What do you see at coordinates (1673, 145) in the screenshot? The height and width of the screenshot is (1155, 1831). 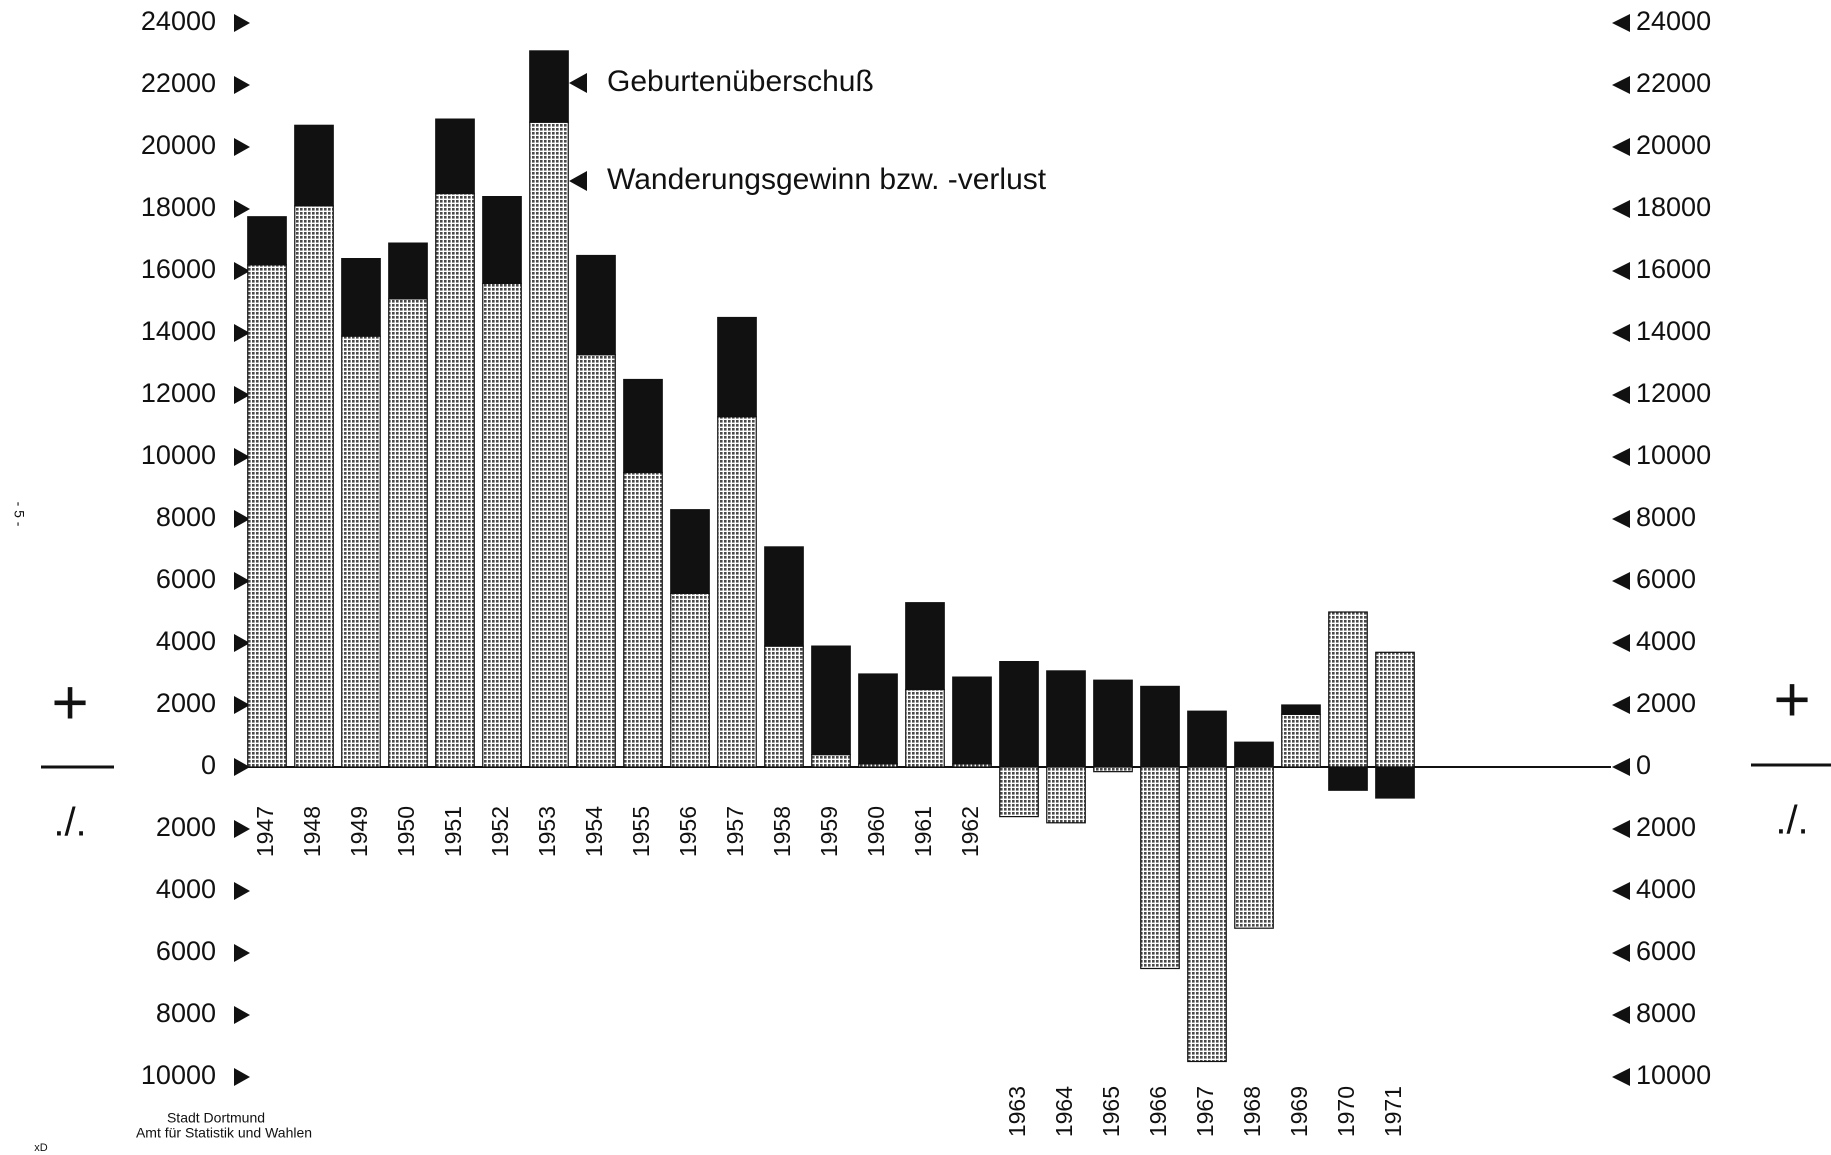 I see `y2-tick-label: 20000` at bounding box center [1673, 145].